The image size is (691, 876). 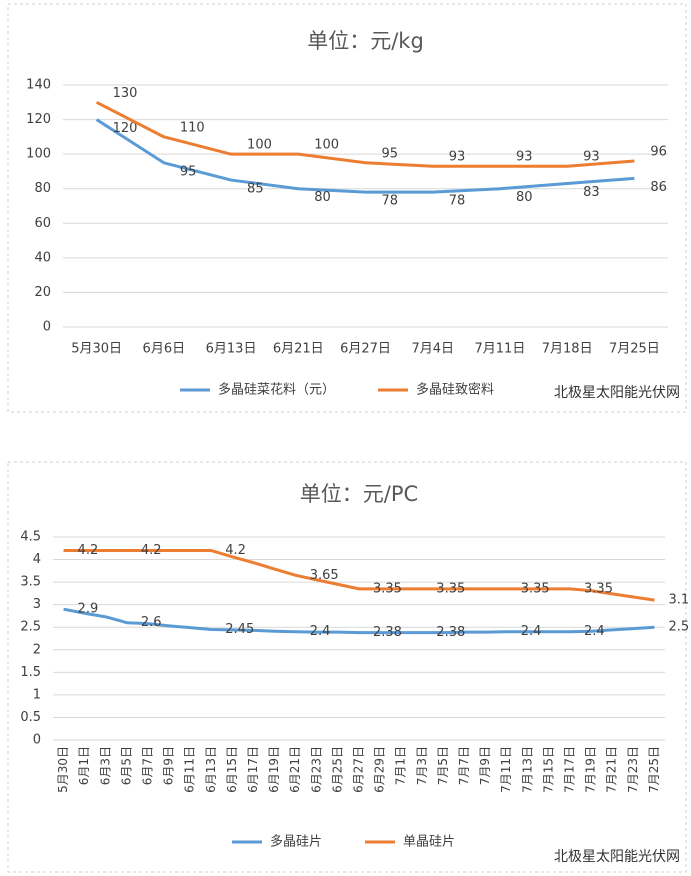 What do you see at coordinates (633, 769) in the screenshot?
I see `x-tick-label: 7月23日` at bounding box center [633, 769].